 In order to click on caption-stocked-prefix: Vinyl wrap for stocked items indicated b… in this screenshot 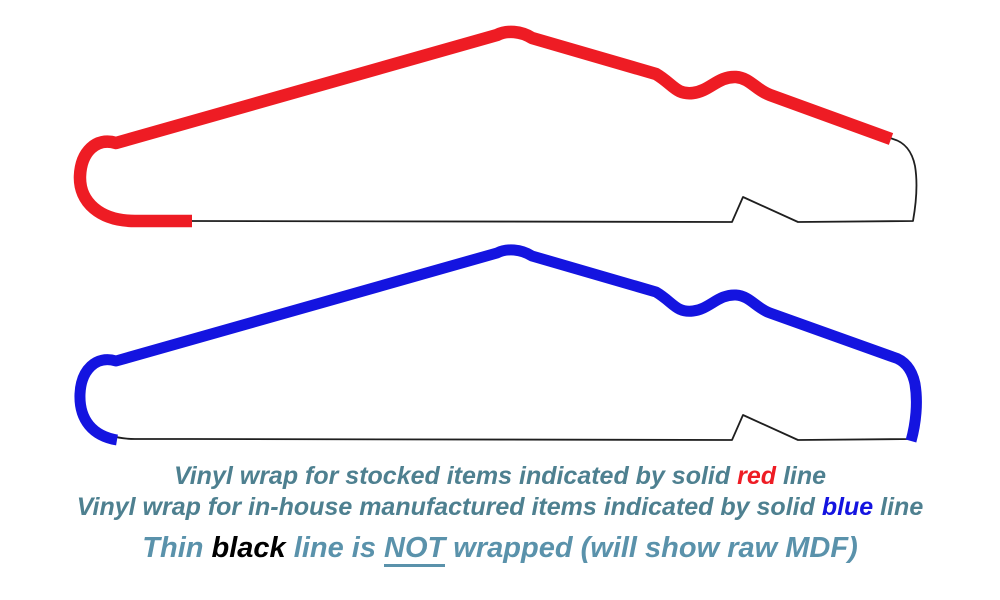, I will do `click(455, 476)`.